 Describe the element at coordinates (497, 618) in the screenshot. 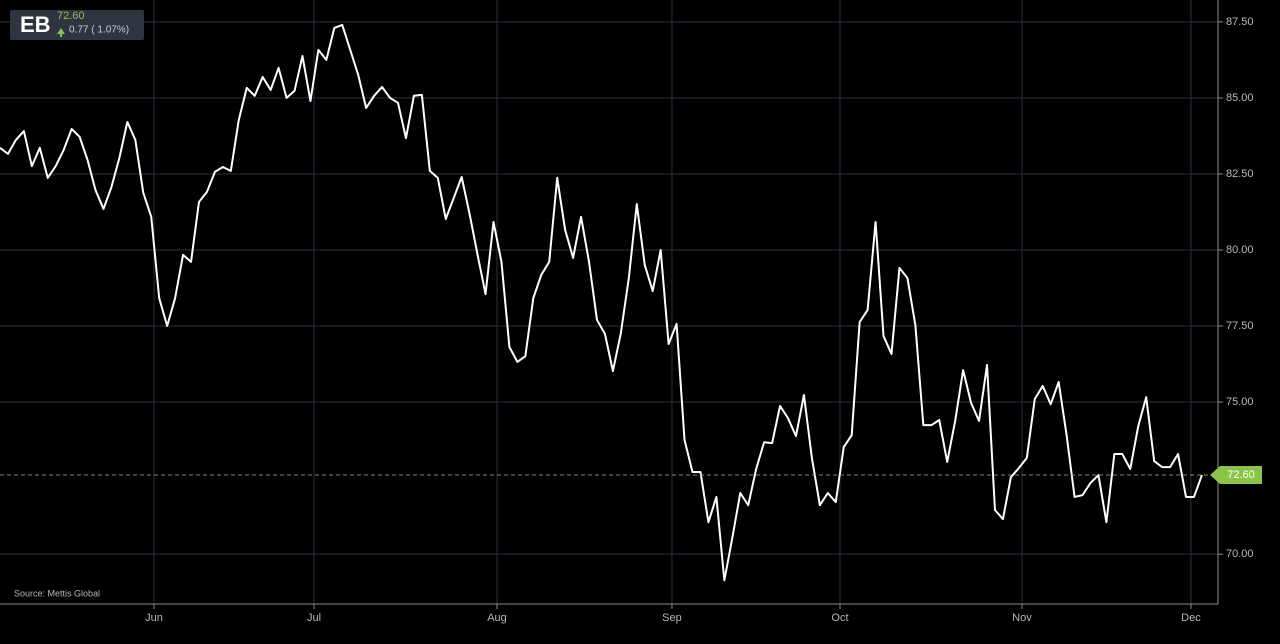

I see `x-tick-label: Aug` at that location.